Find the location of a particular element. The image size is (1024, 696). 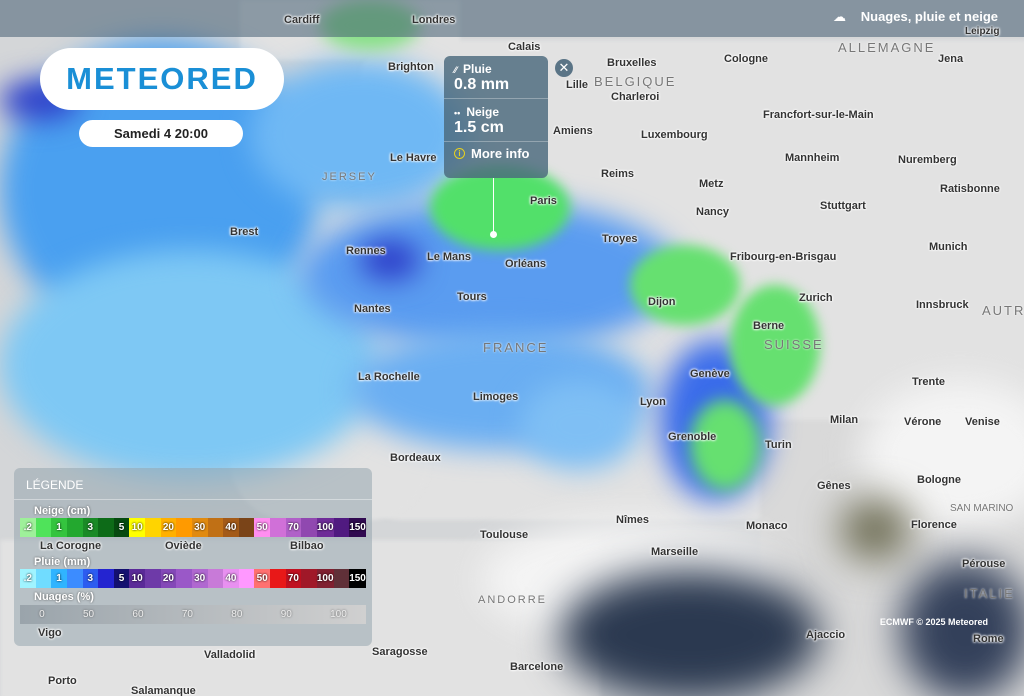

city-label: Lyon is located at coordinates (653, 402).